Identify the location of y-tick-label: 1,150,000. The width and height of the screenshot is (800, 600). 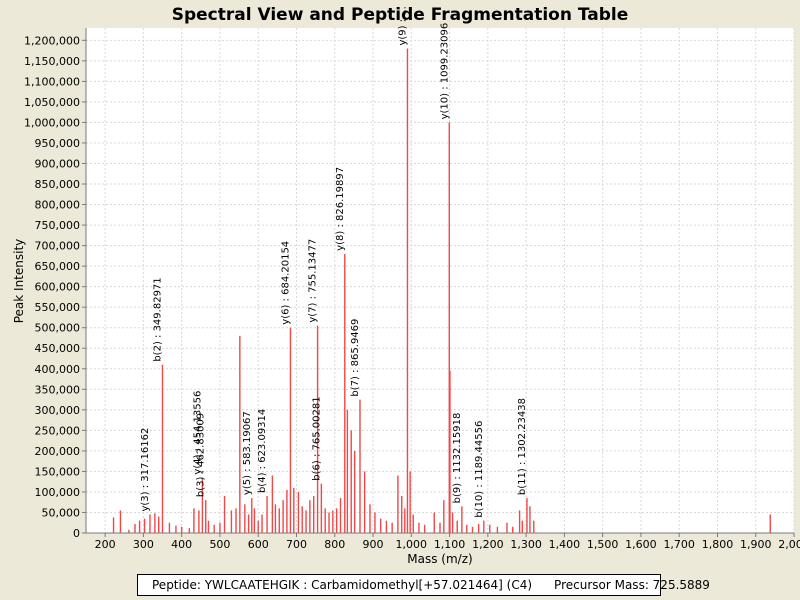
(52, 61).